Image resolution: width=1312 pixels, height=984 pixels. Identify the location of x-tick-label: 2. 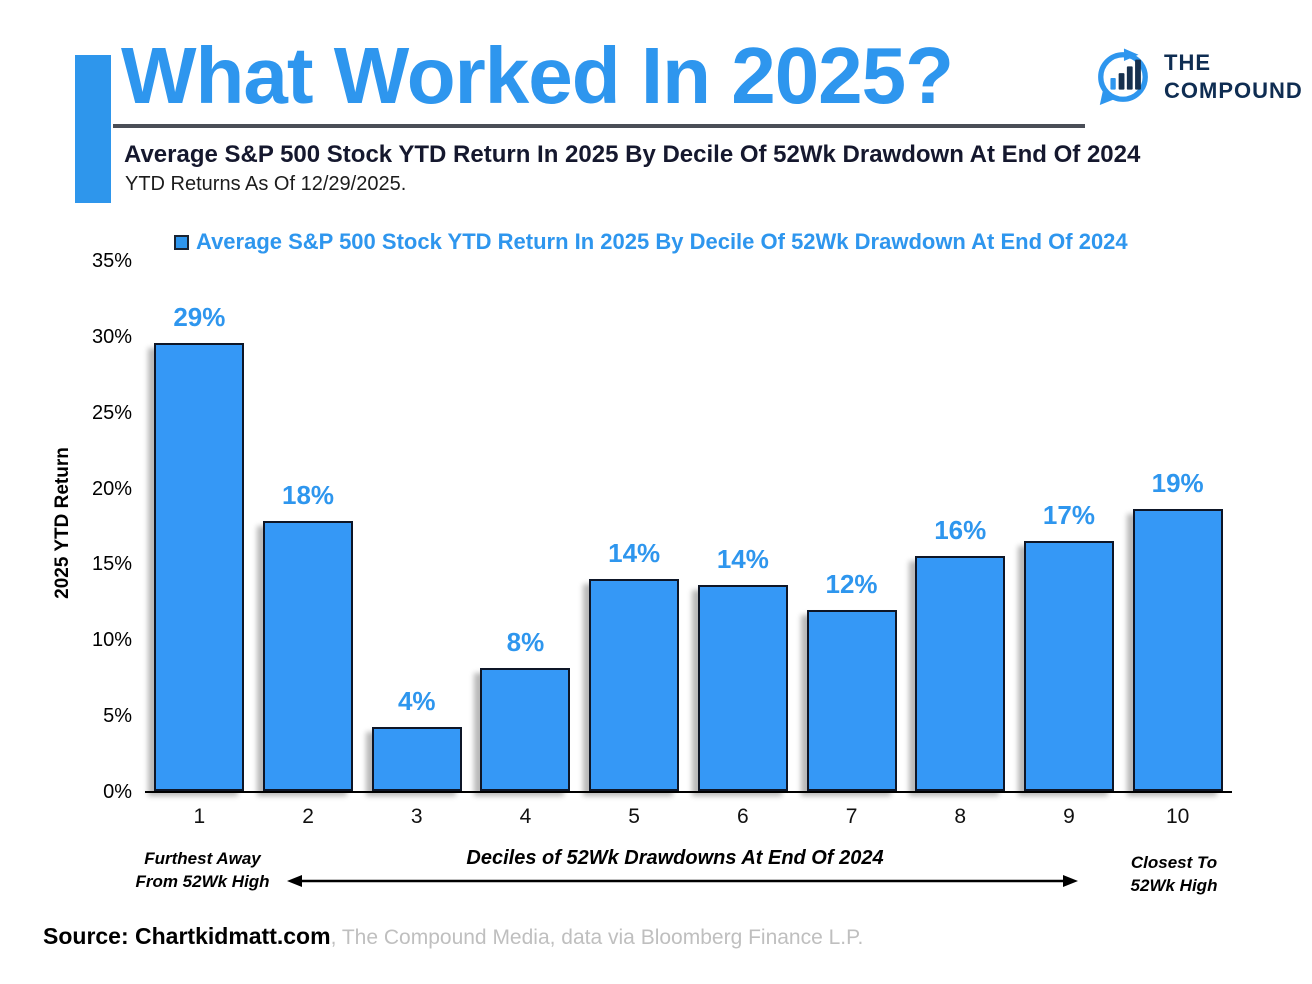
(308, 816).